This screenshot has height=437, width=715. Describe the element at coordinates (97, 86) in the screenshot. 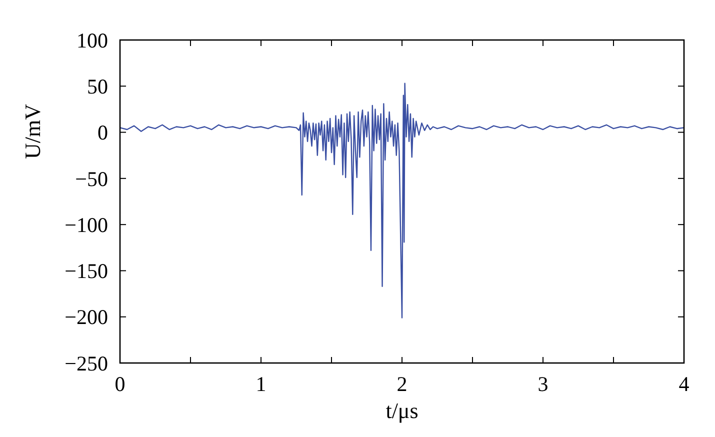

I see `y-tick-label: 50` at that location.